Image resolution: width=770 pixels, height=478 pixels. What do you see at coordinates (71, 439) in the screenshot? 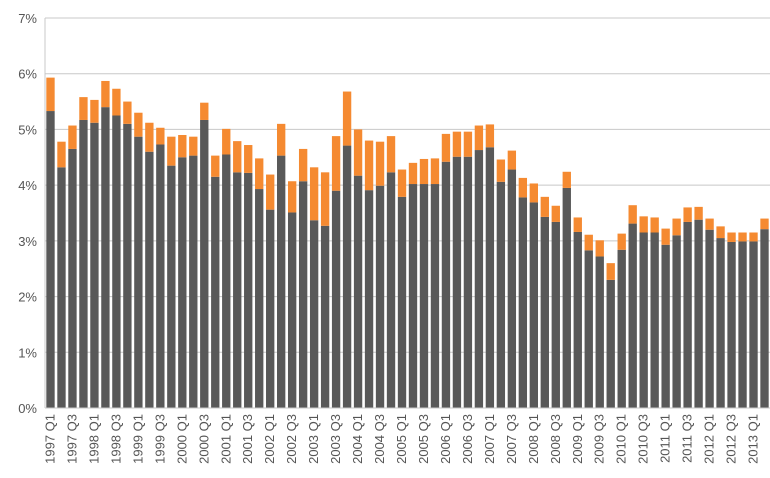
I see `x-tick-label: 1997 Q3` at bounding box center [71, 439].